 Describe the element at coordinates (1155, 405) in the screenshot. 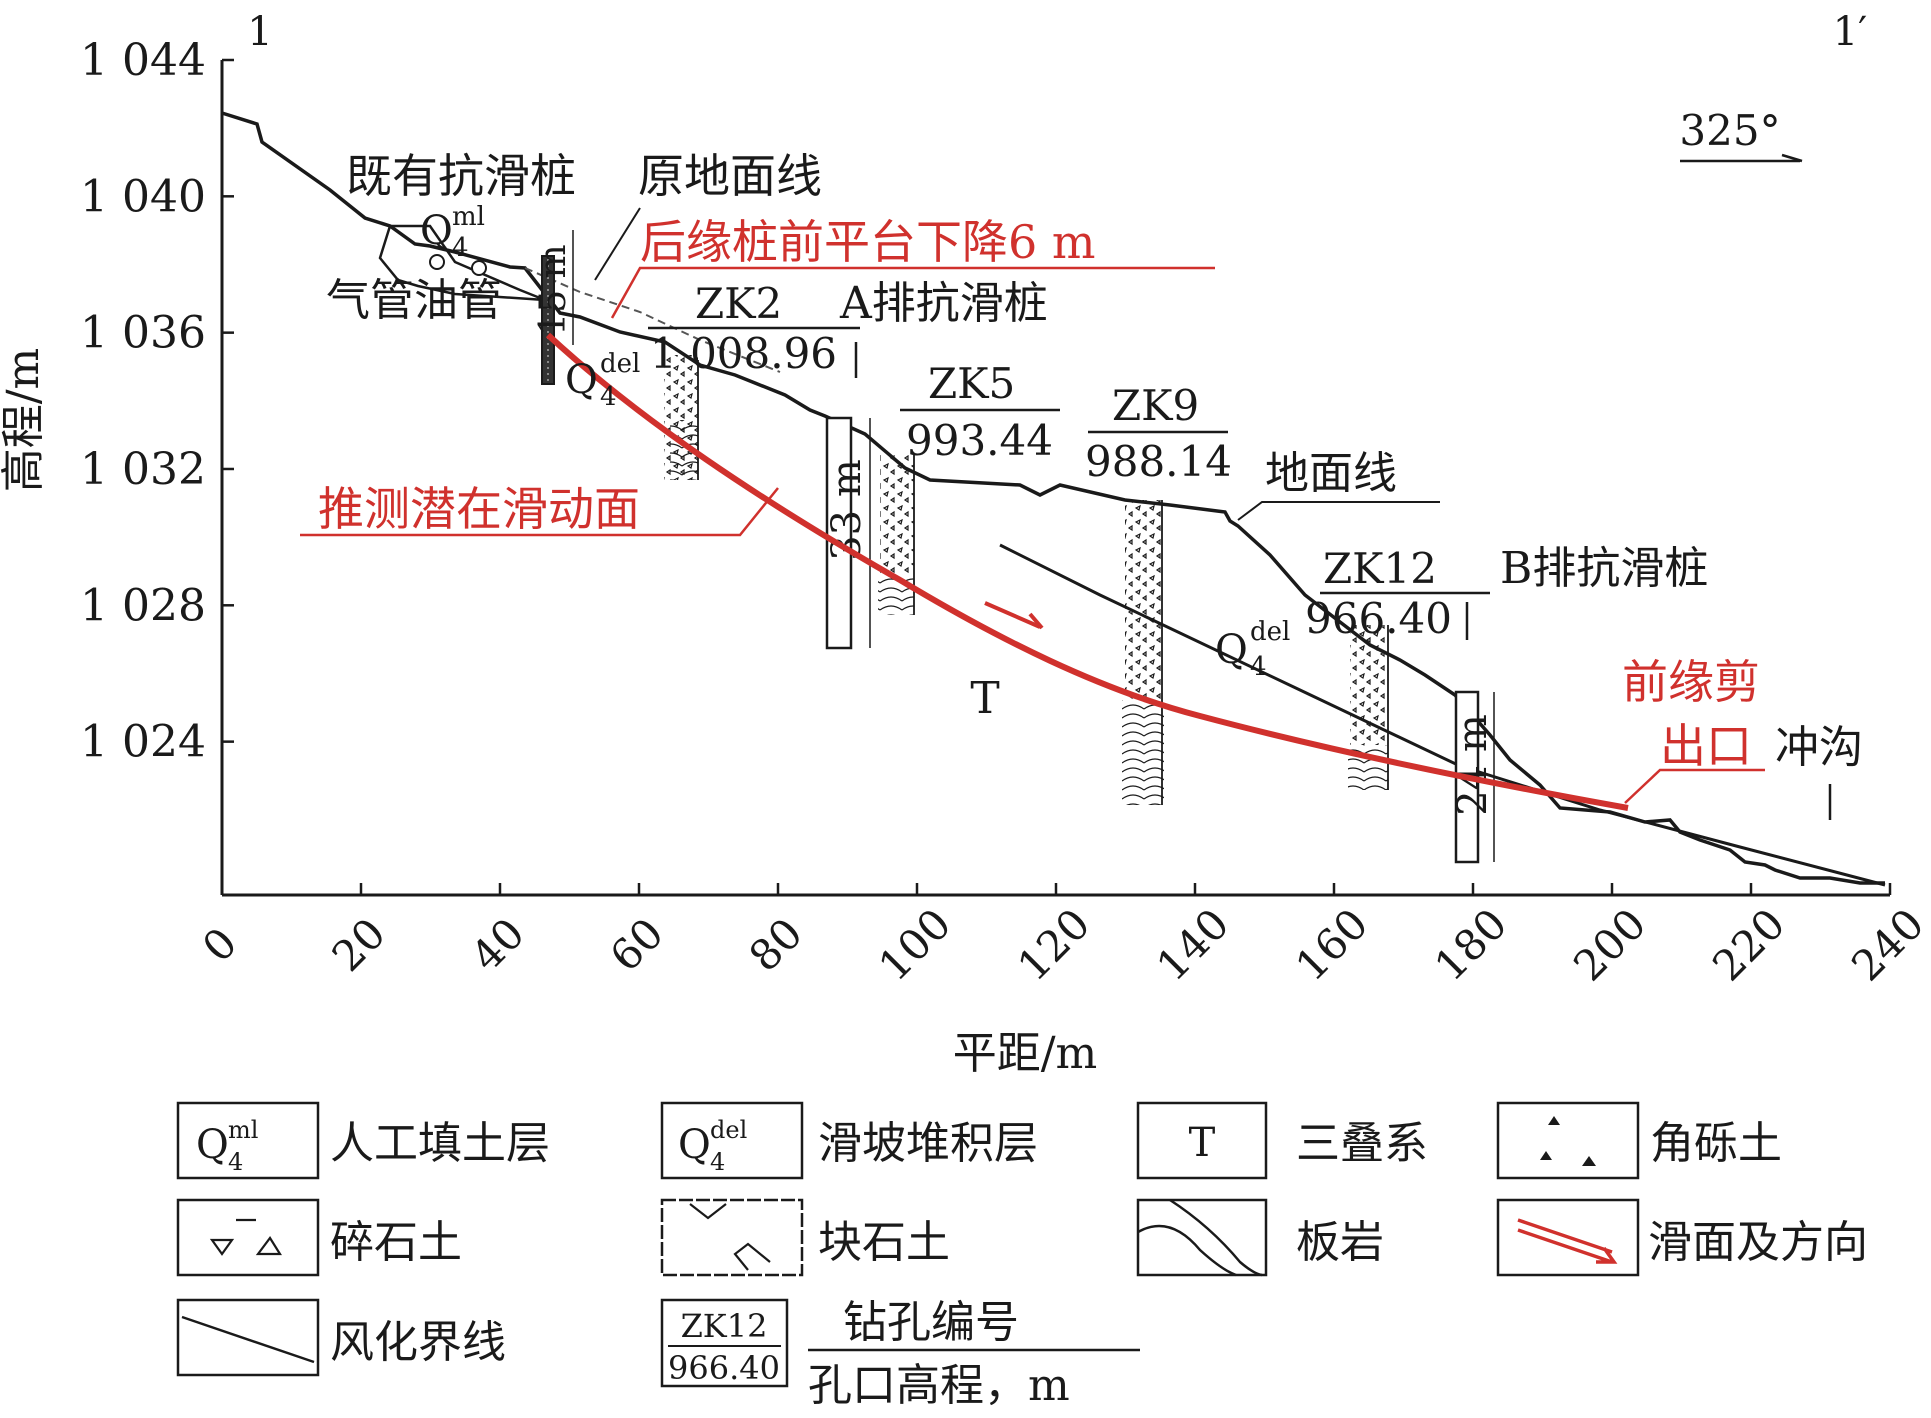

I see `borehole-id-zk9: ZK9` at that location.